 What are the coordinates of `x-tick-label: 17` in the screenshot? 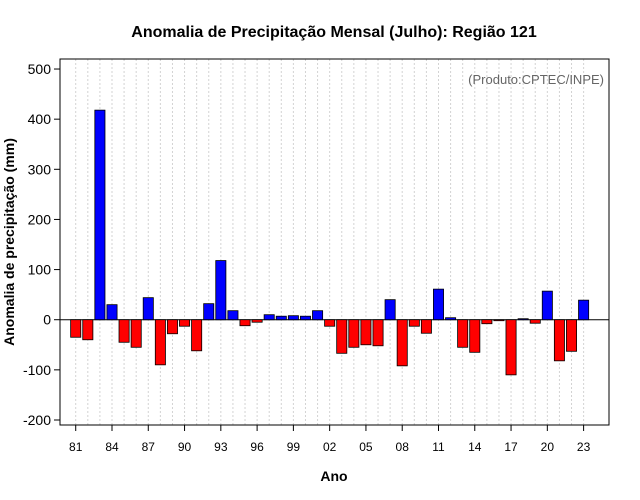 It's located at (511, 447).